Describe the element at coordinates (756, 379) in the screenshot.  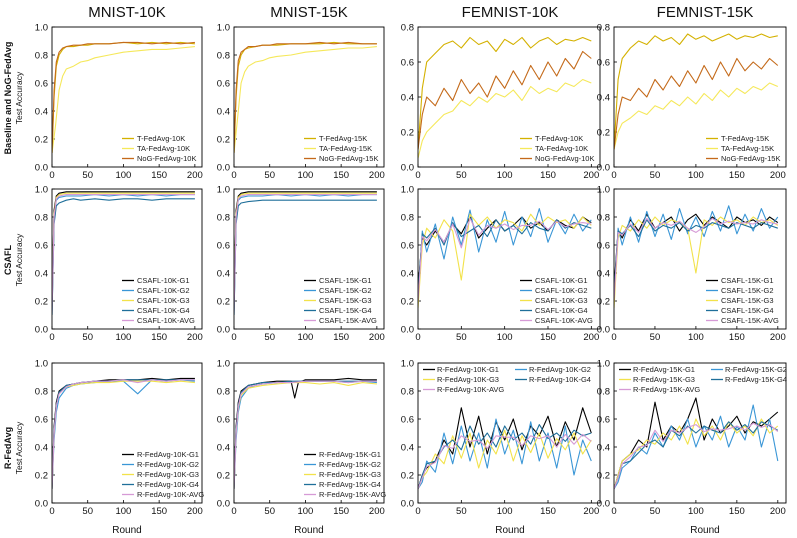
I see `legend-label: R-FedAvg-15K-G4` at that location.